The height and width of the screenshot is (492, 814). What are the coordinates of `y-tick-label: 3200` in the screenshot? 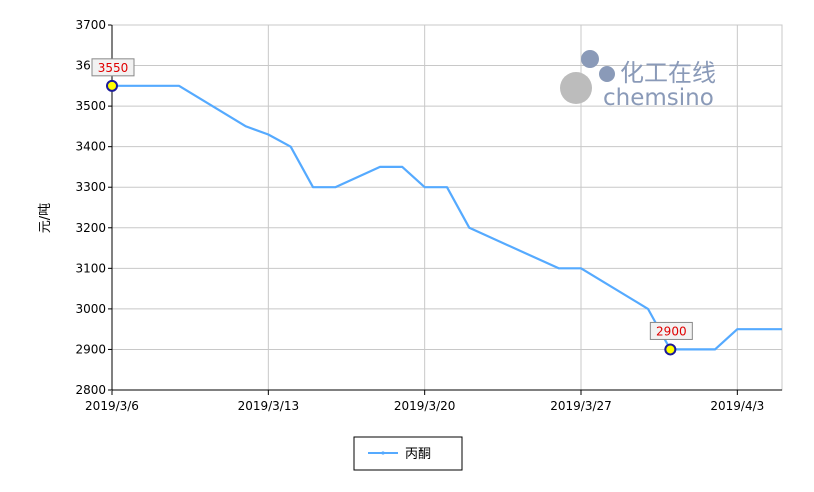 It's located at (90, 228).